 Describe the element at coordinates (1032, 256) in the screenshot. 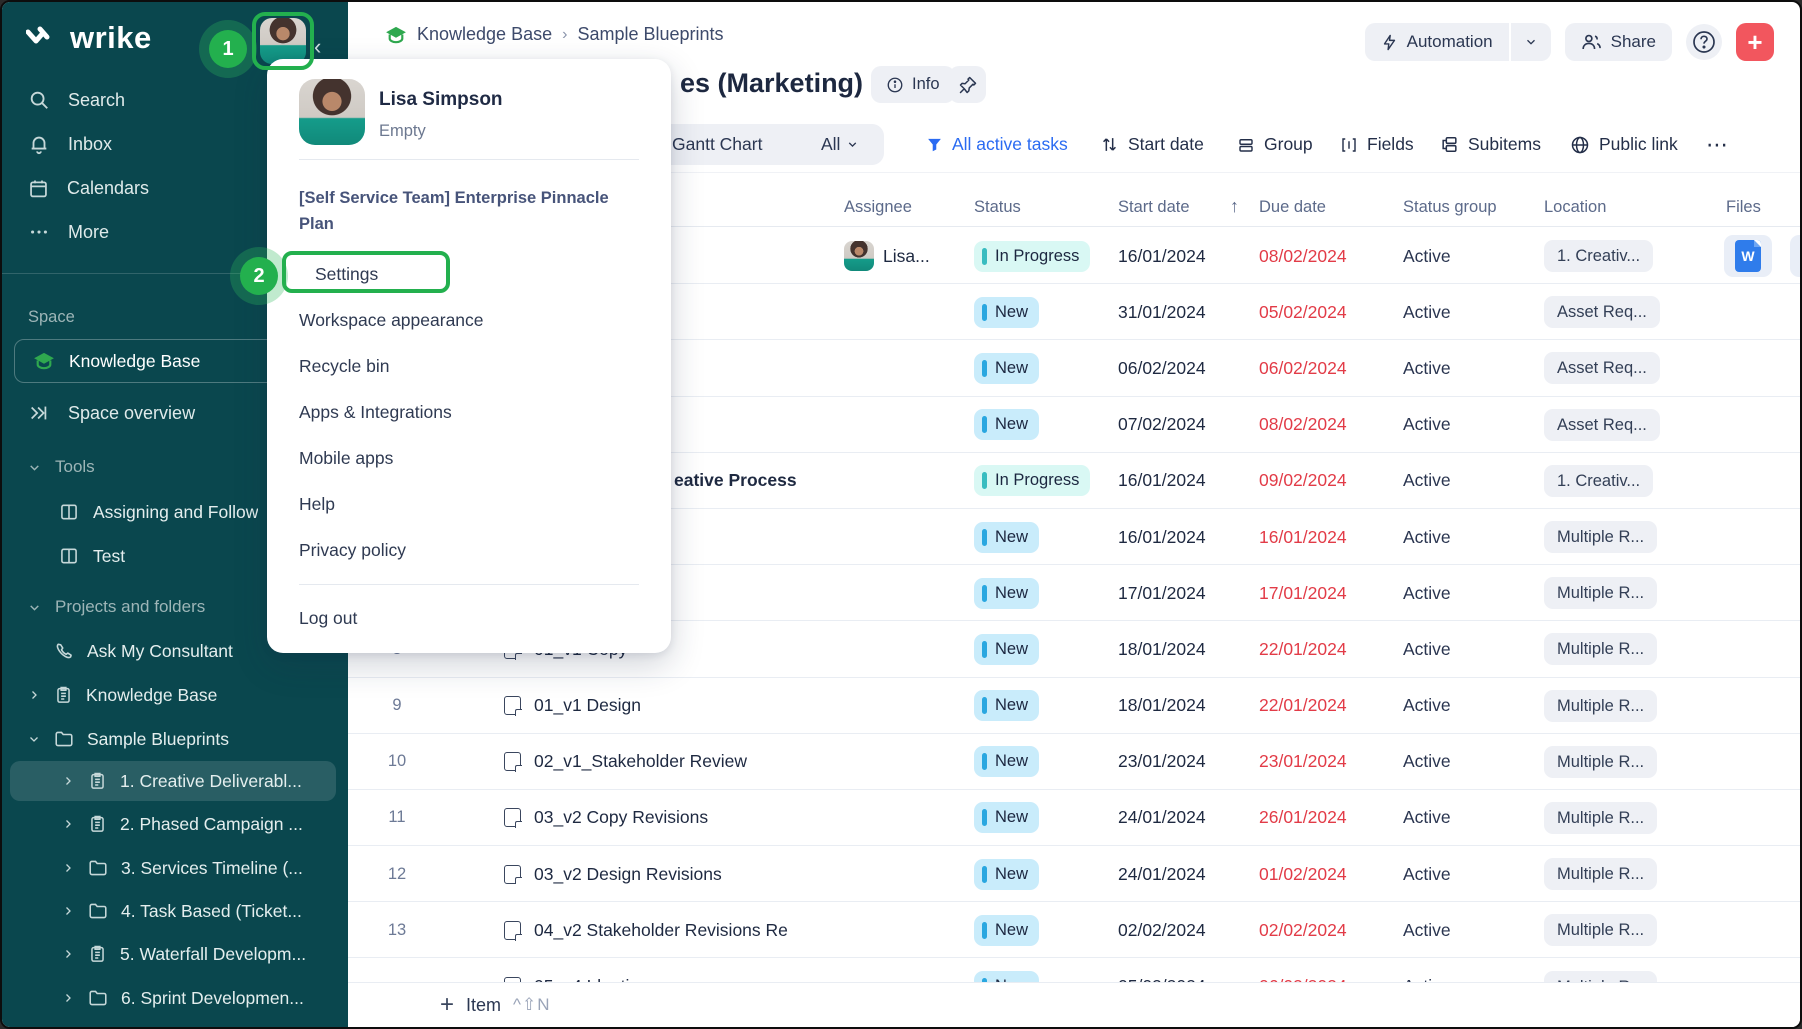

I see `status-badge: In Progress` at that location.